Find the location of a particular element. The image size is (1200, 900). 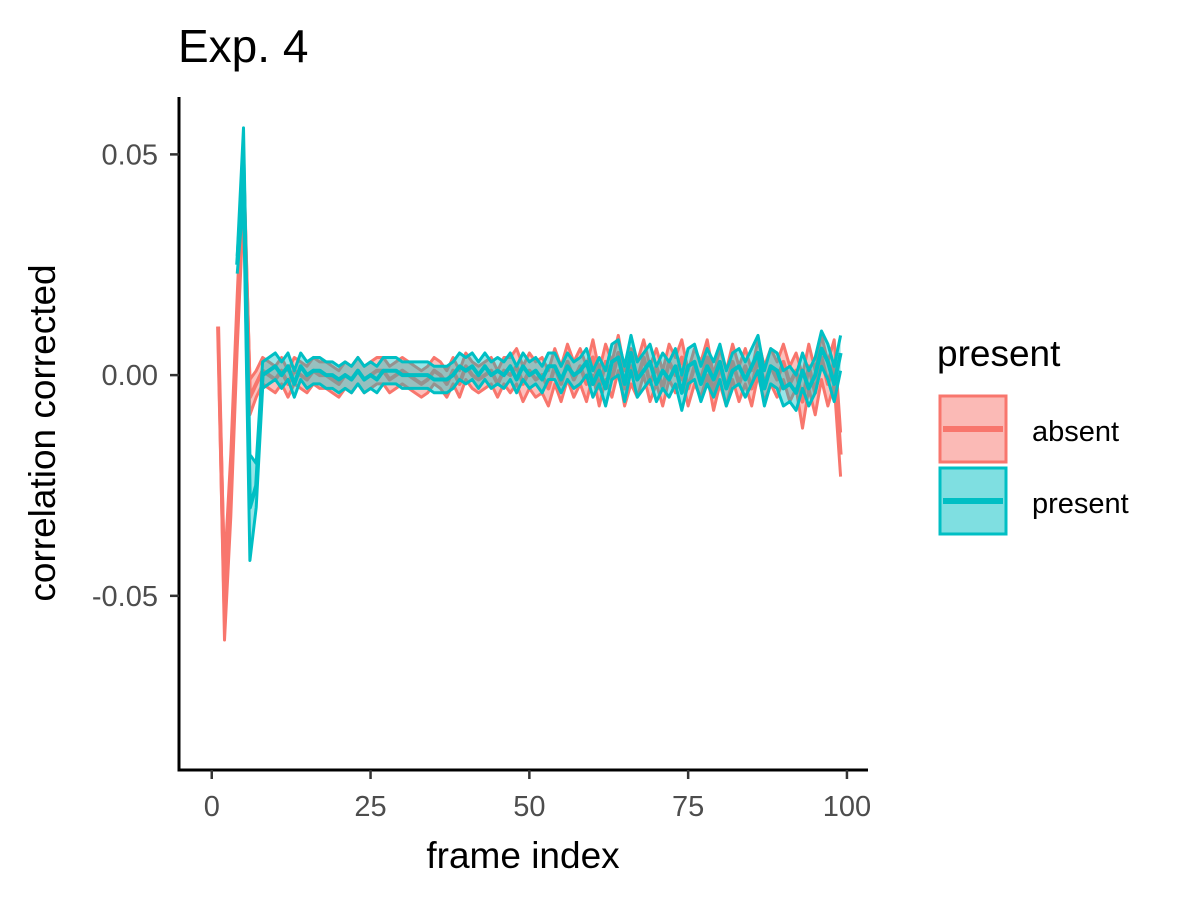

x-axis-title: frame index is located at coordinates (523, 855).